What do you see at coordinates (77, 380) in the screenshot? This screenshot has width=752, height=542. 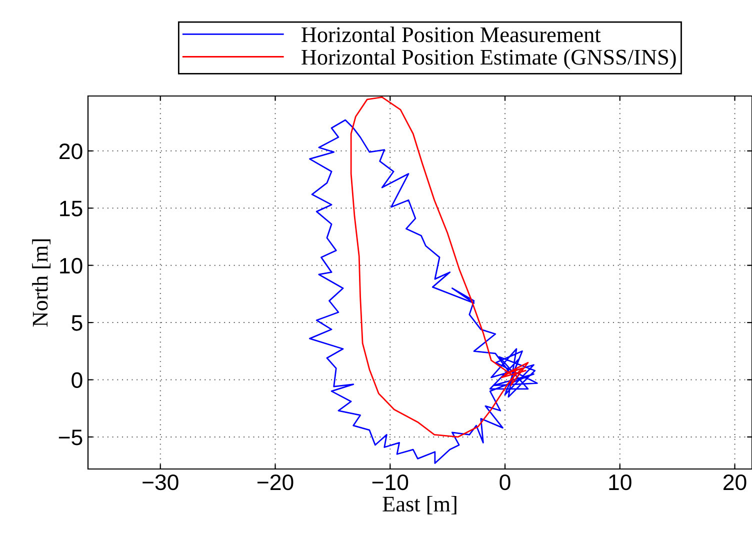 I see `y-tick-label: 0` at bounding box center [77, 380].